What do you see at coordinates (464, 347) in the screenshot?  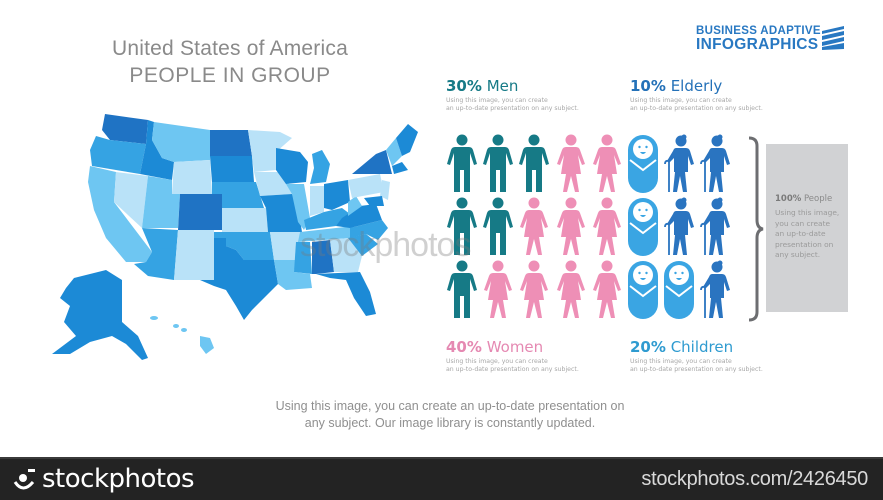 I see `stat-women-pct: 40%` at bounding box center [464, 347].